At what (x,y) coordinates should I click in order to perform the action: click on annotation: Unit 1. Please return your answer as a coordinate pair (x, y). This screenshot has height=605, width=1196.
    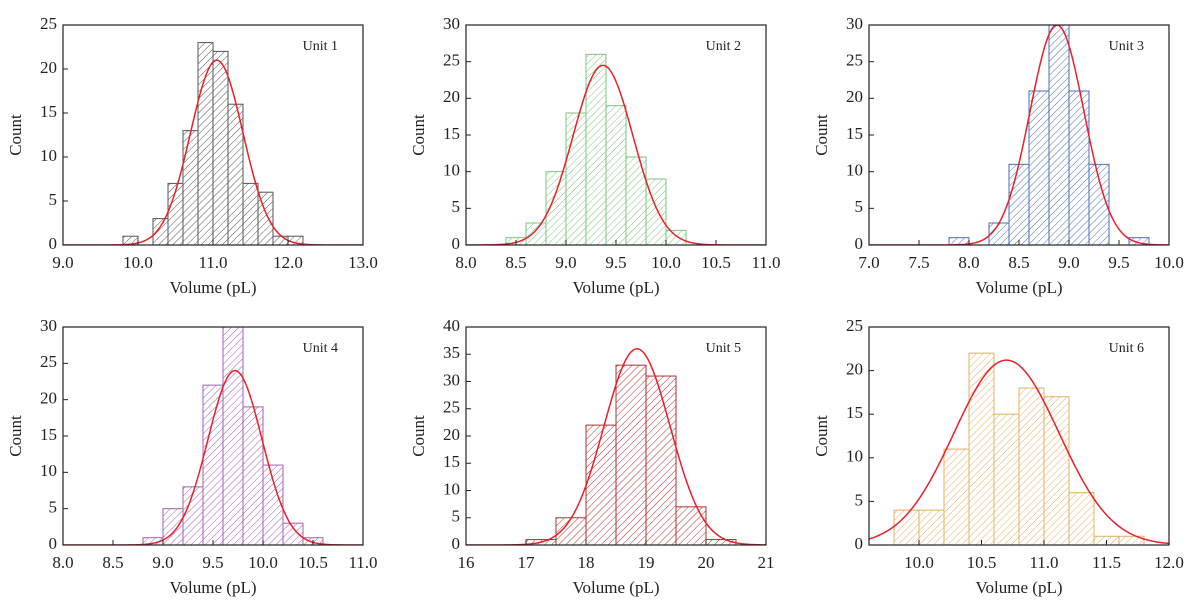
    Looking at the image, I should click on (320, 46).